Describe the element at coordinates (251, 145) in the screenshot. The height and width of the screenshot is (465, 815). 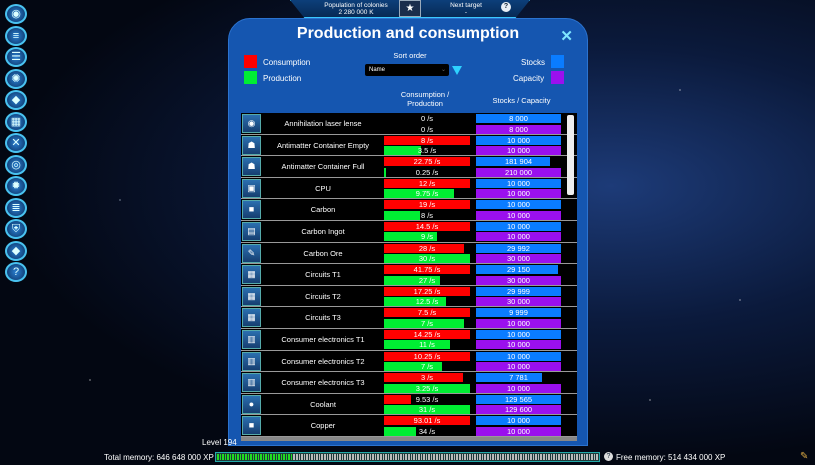
I see `resource-icon: ☗` at that location.